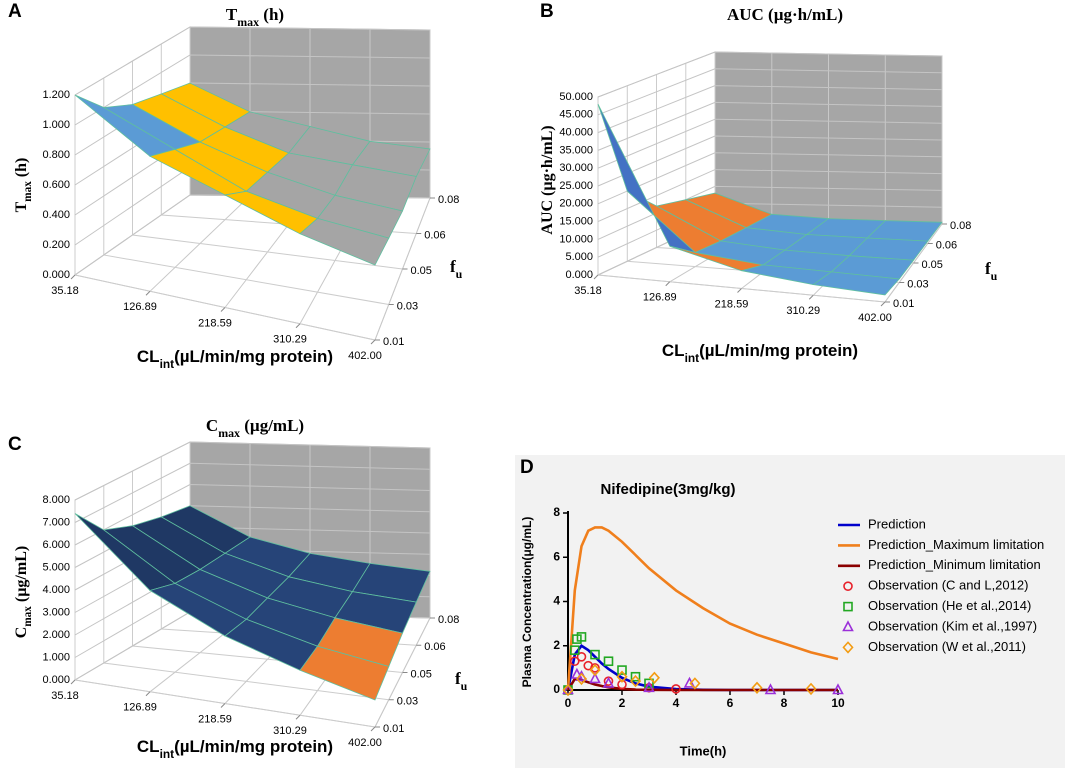 This screenshot has height=768, width=1065. What do you see at coordinates (622, 703) in the screenshot?
I see `x-tick-label: 2` at bounding box center [622, 703].